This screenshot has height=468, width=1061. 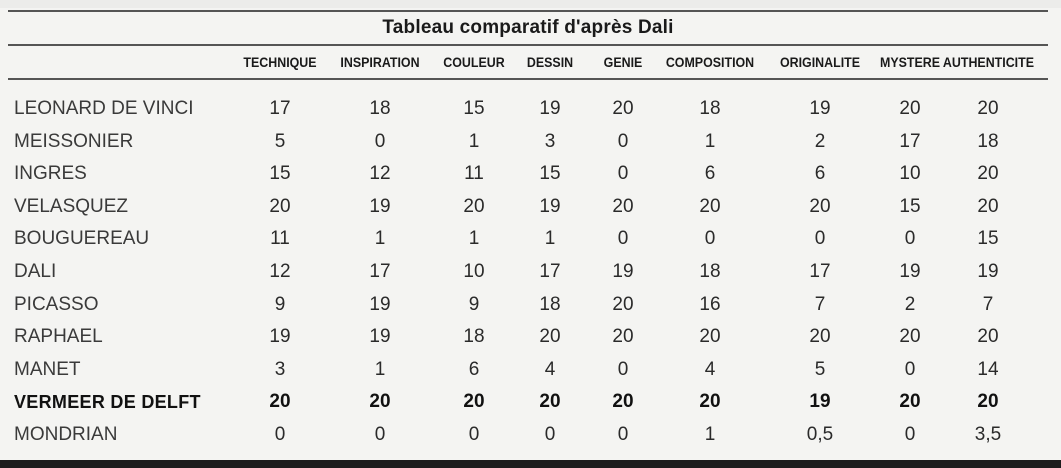 I want to click on row-artist-name: DALI, so click(x=35, y=271).